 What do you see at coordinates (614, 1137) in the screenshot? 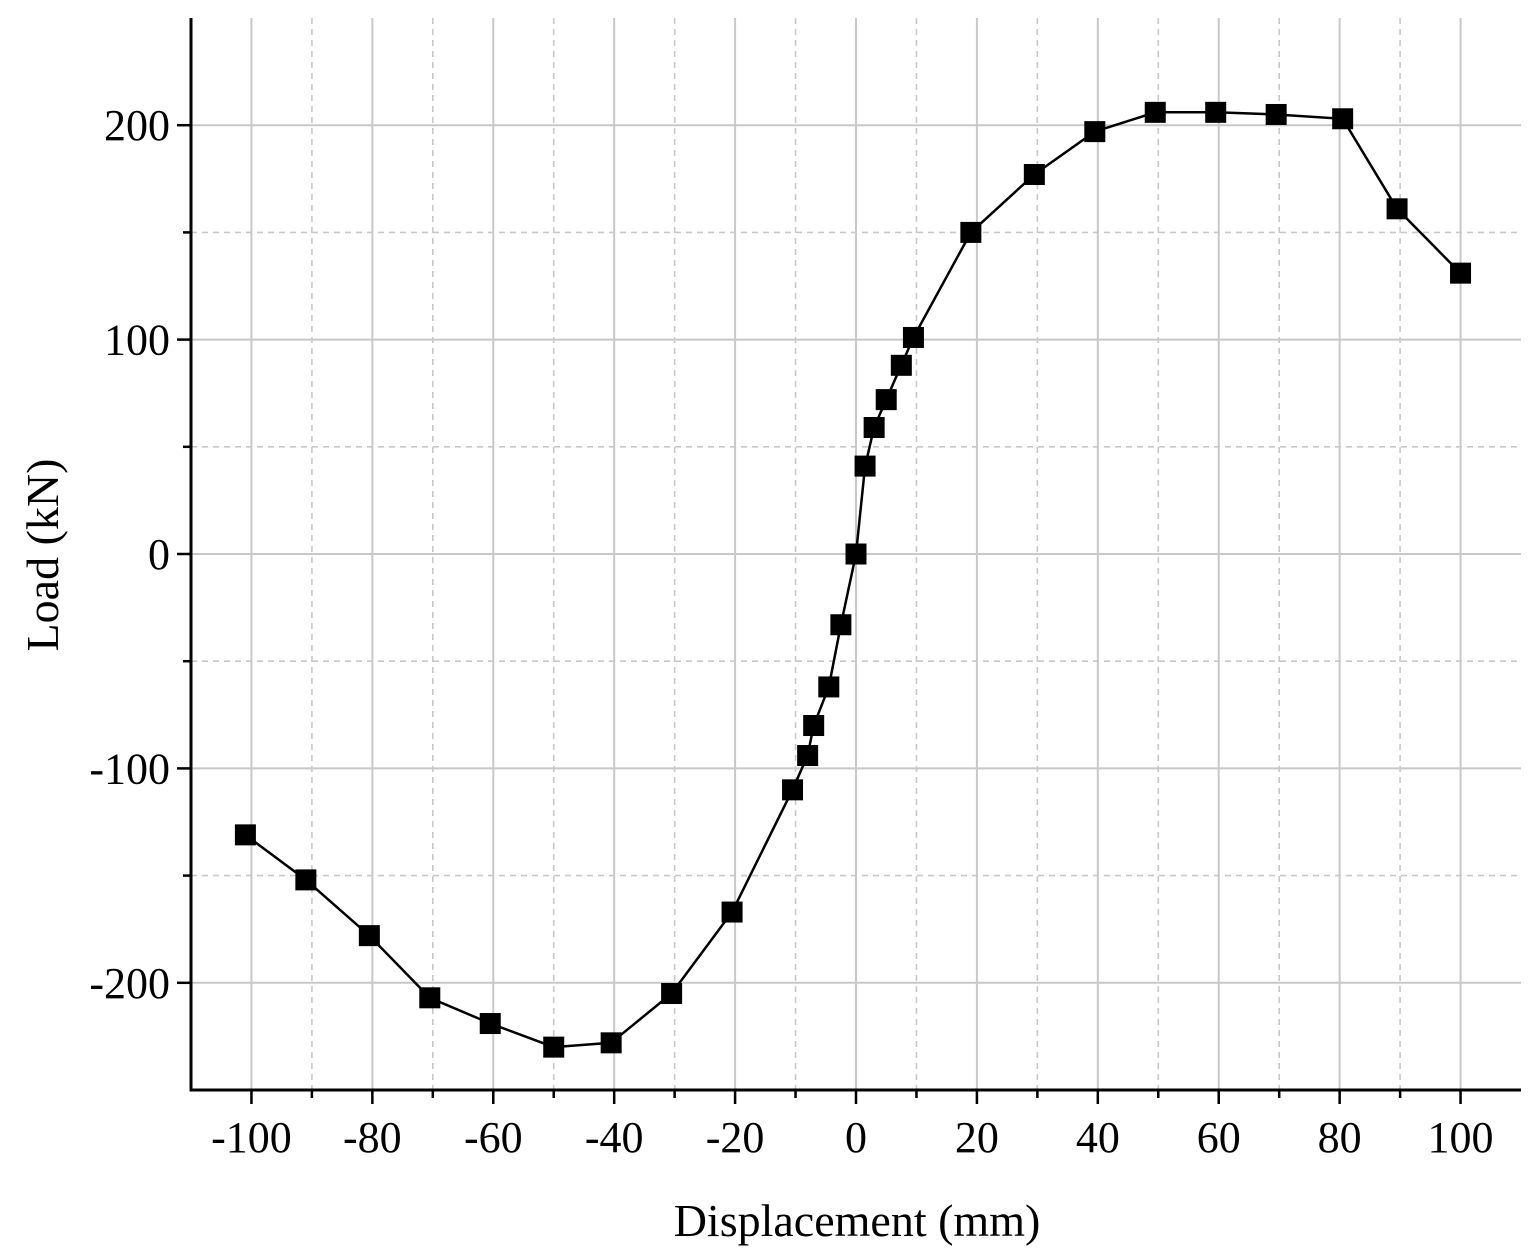
I see `x-tick-label: -40` at bounding box center [614, 1137].